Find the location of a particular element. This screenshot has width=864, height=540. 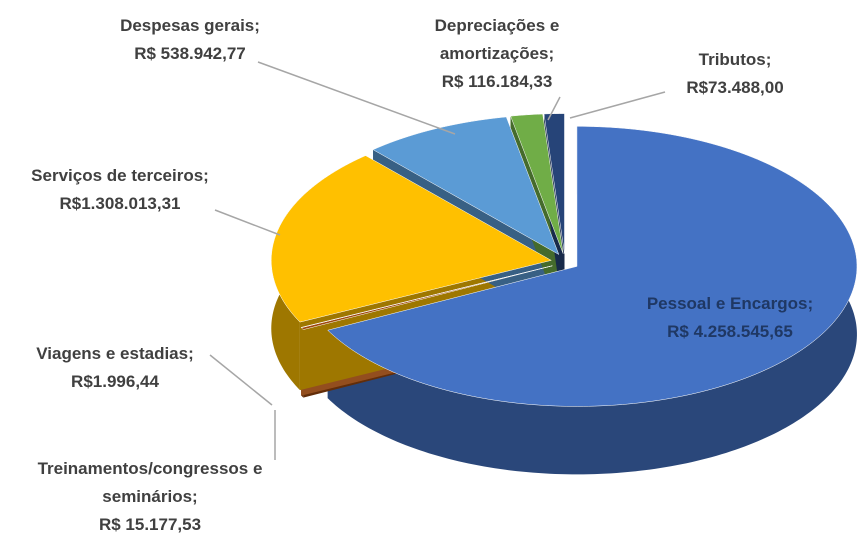

slice-name: Treinamentos/congressos e seminários; is located at coordinates (150, 482).